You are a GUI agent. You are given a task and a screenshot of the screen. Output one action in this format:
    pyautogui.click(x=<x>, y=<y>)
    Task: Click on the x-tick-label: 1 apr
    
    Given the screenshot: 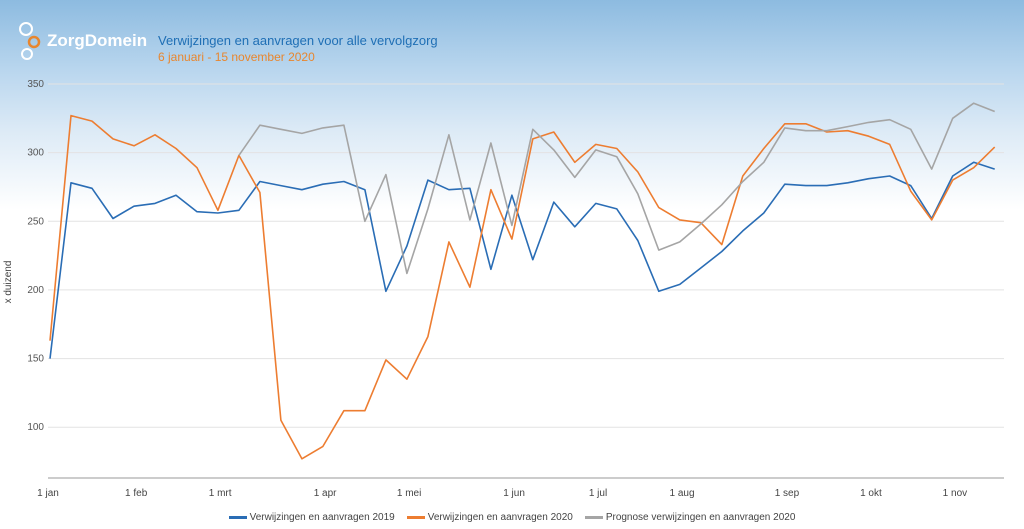 What is the action you would take?
    pyautogui.click(x=325, y=493)
    